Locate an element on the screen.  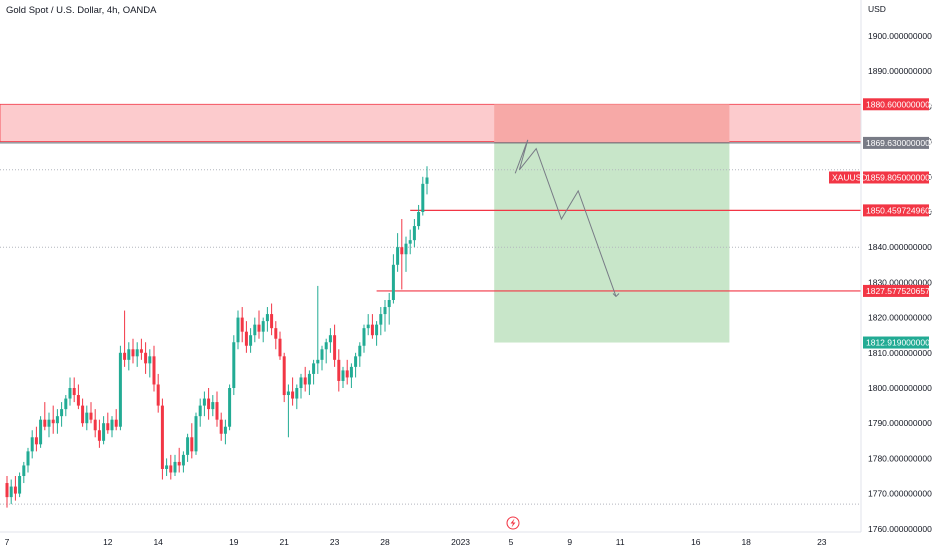
y-tick-label: 1890.0000000000 is located at coordinates (900, 71).